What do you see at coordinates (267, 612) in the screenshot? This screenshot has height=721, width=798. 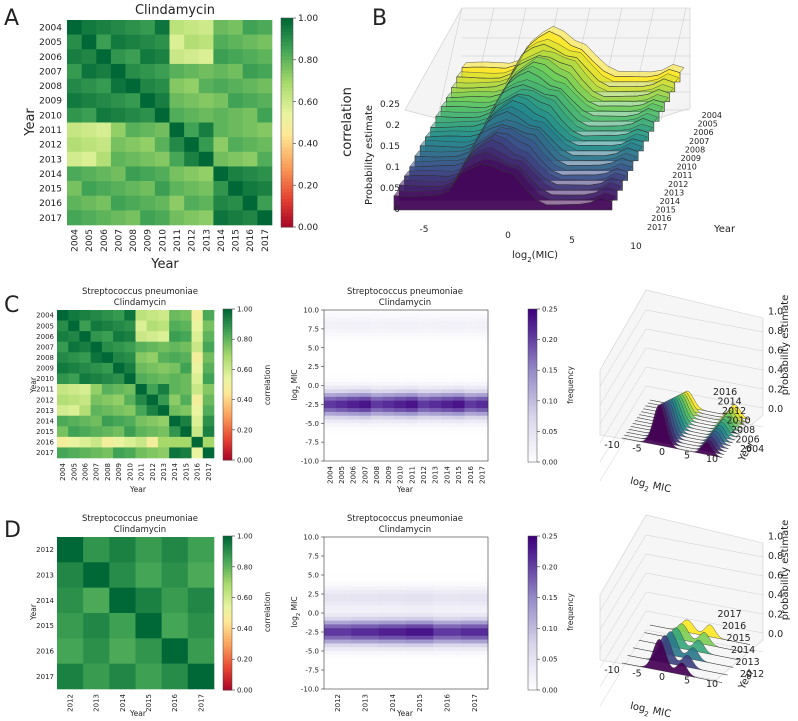 I see `panel-d-left-colorbar-label: correlation` at bounding box center [267, 612].